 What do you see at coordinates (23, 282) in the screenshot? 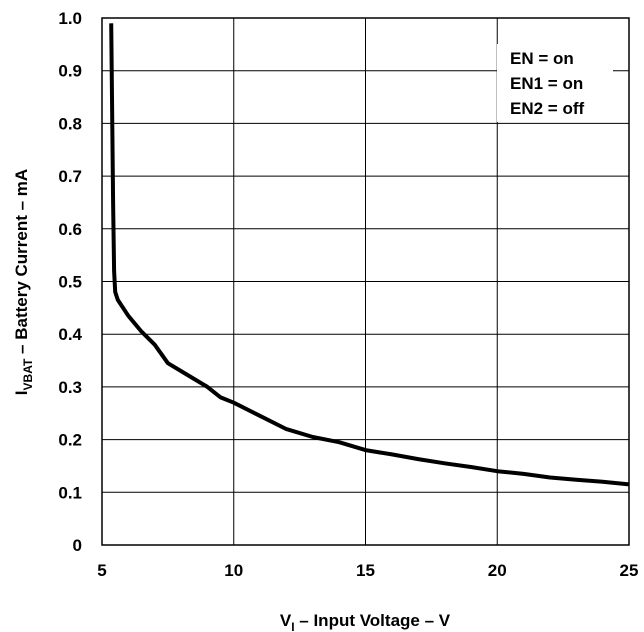
I see `y-axis-label: IVBAT – Battery Current – mA` at bounding box center [23, 282].